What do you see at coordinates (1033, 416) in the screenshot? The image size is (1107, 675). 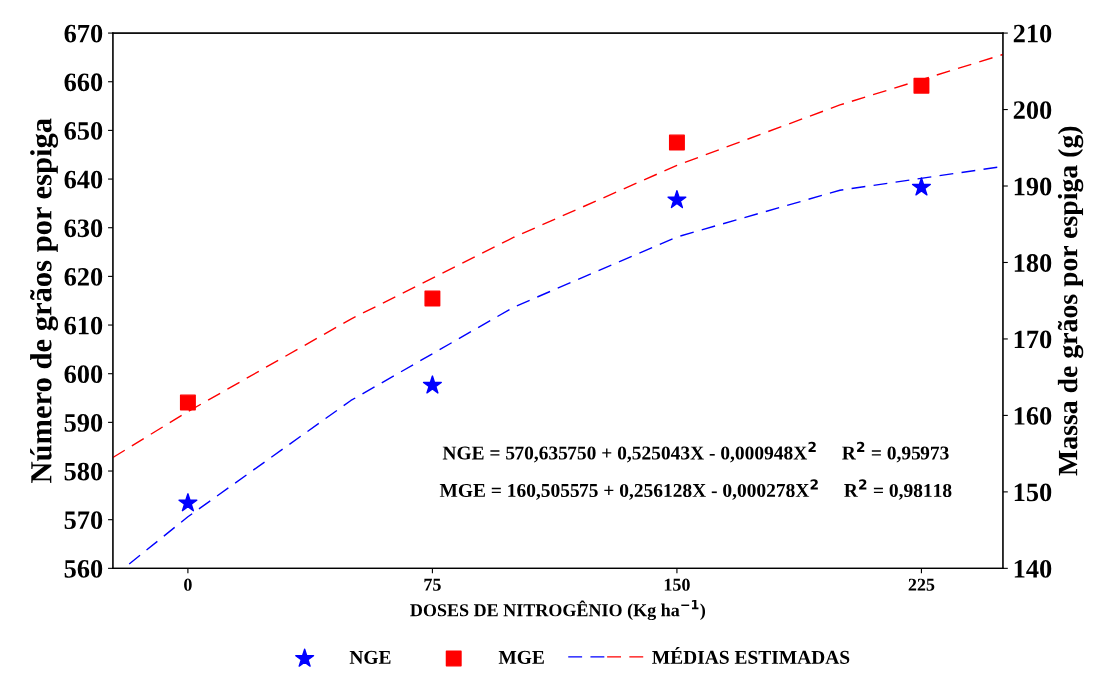 I see `y2-tick-label: 160` at bounding box center [1033, 416].